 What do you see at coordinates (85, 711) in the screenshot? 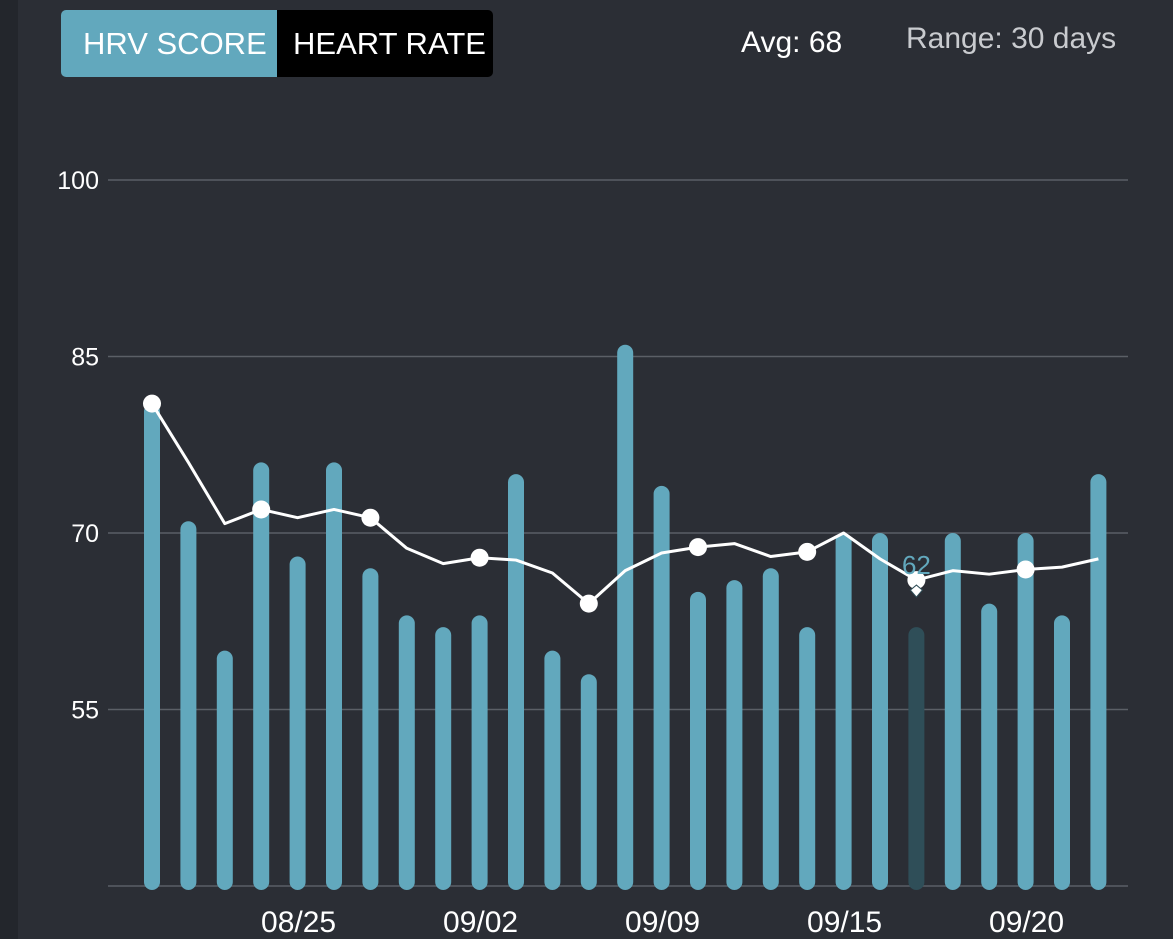
I see `y-tick-label: 55` at bounding box center [85, 711].